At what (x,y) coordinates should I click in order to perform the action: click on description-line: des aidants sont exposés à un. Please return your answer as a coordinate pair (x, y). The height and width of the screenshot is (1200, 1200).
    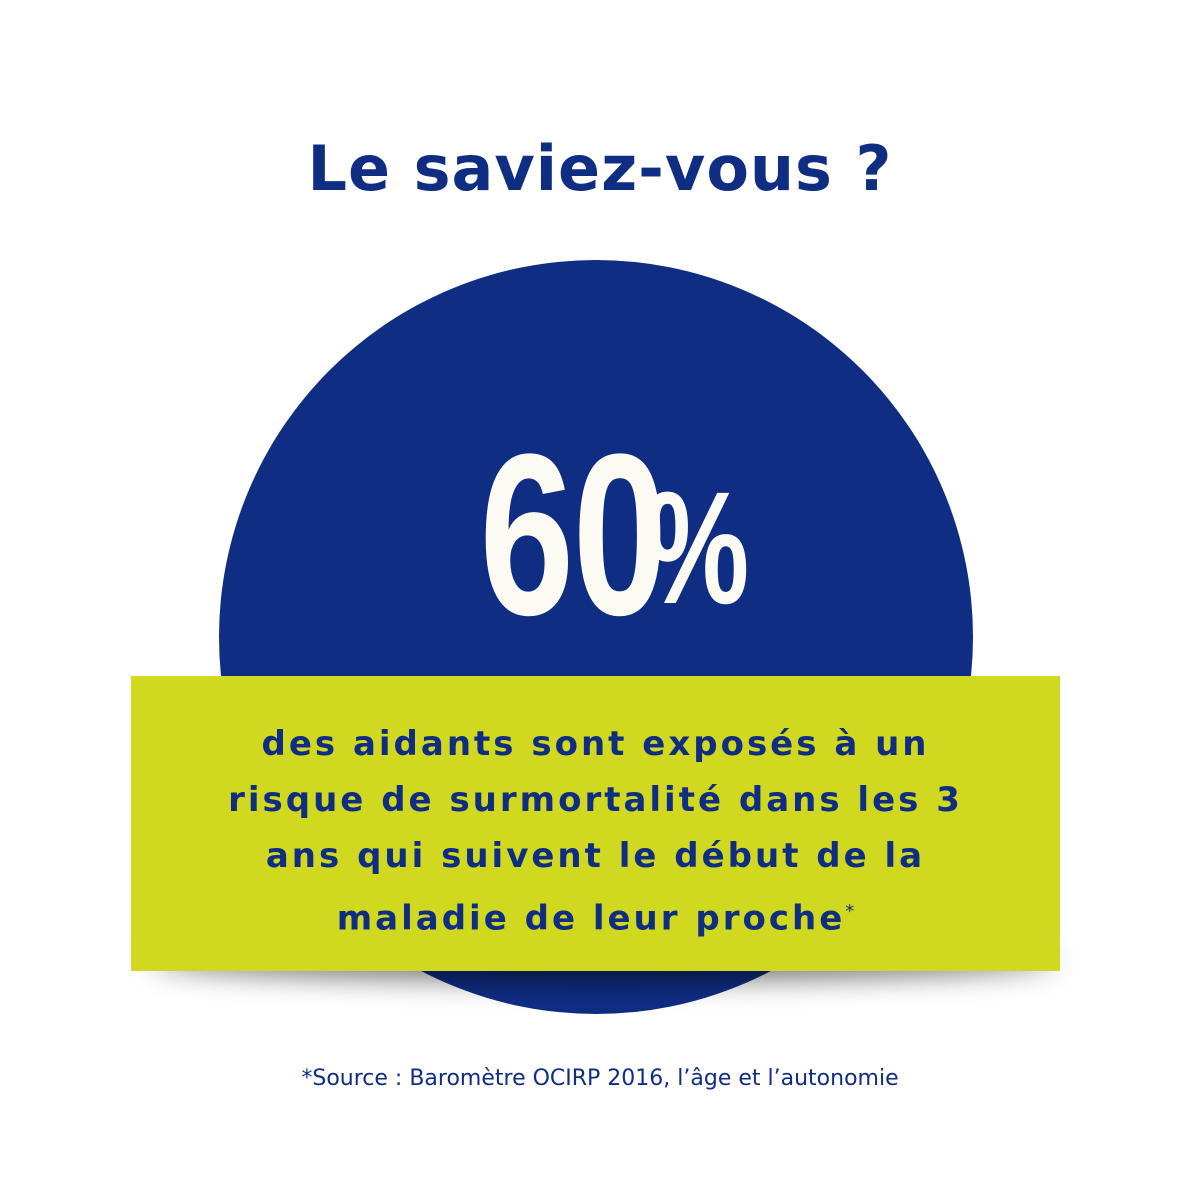
    Looking at the image, I should click on (595, 744).